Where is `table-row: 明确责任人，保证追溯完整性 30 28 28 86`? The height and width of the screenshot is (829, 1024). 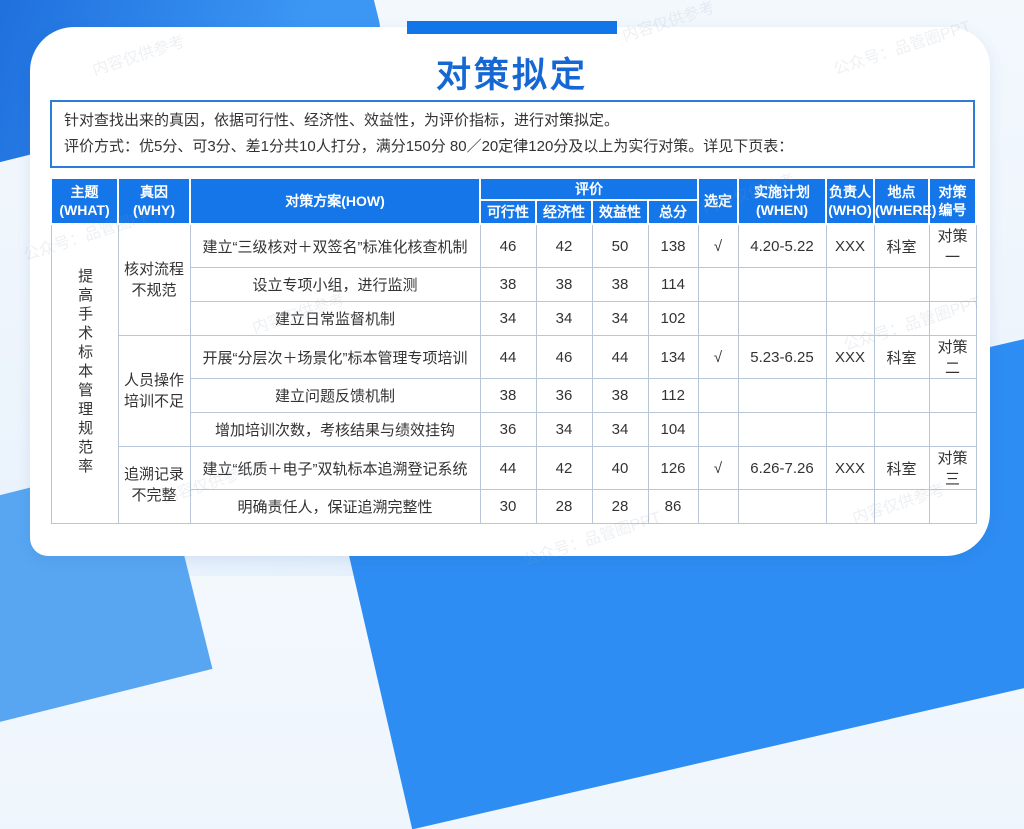 table-row: 明确责任人，保证追溯完整性 30 28 28 86 is located at coordinates (514, 507).